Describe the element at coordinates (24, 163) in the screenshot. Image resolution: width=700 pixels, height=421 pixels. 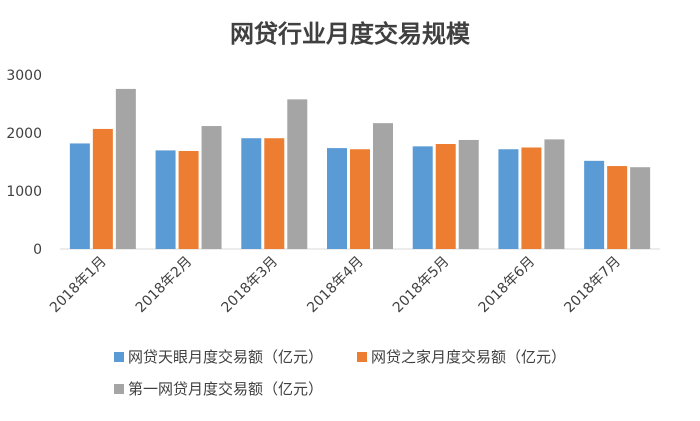
I see `y-axis: 0 1000 2000 3000` at that location.